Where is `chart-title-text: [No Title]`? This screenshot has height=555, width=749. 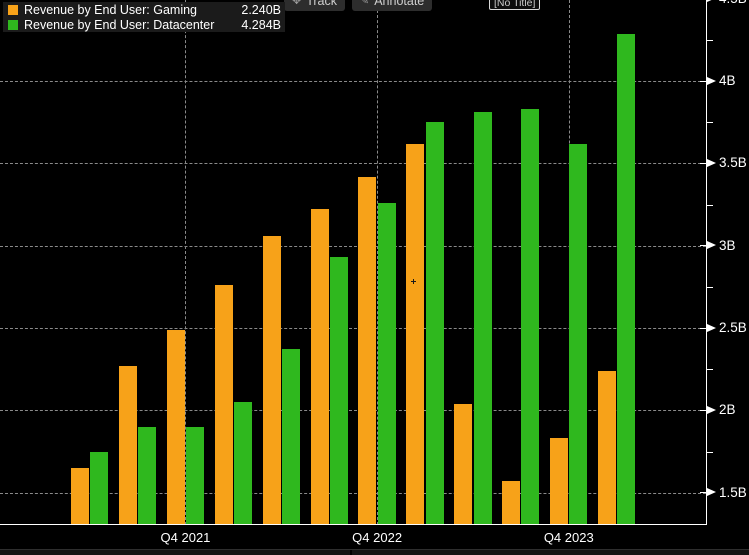 chart-title-text: [No Title] is located at coordinates (515, 4).